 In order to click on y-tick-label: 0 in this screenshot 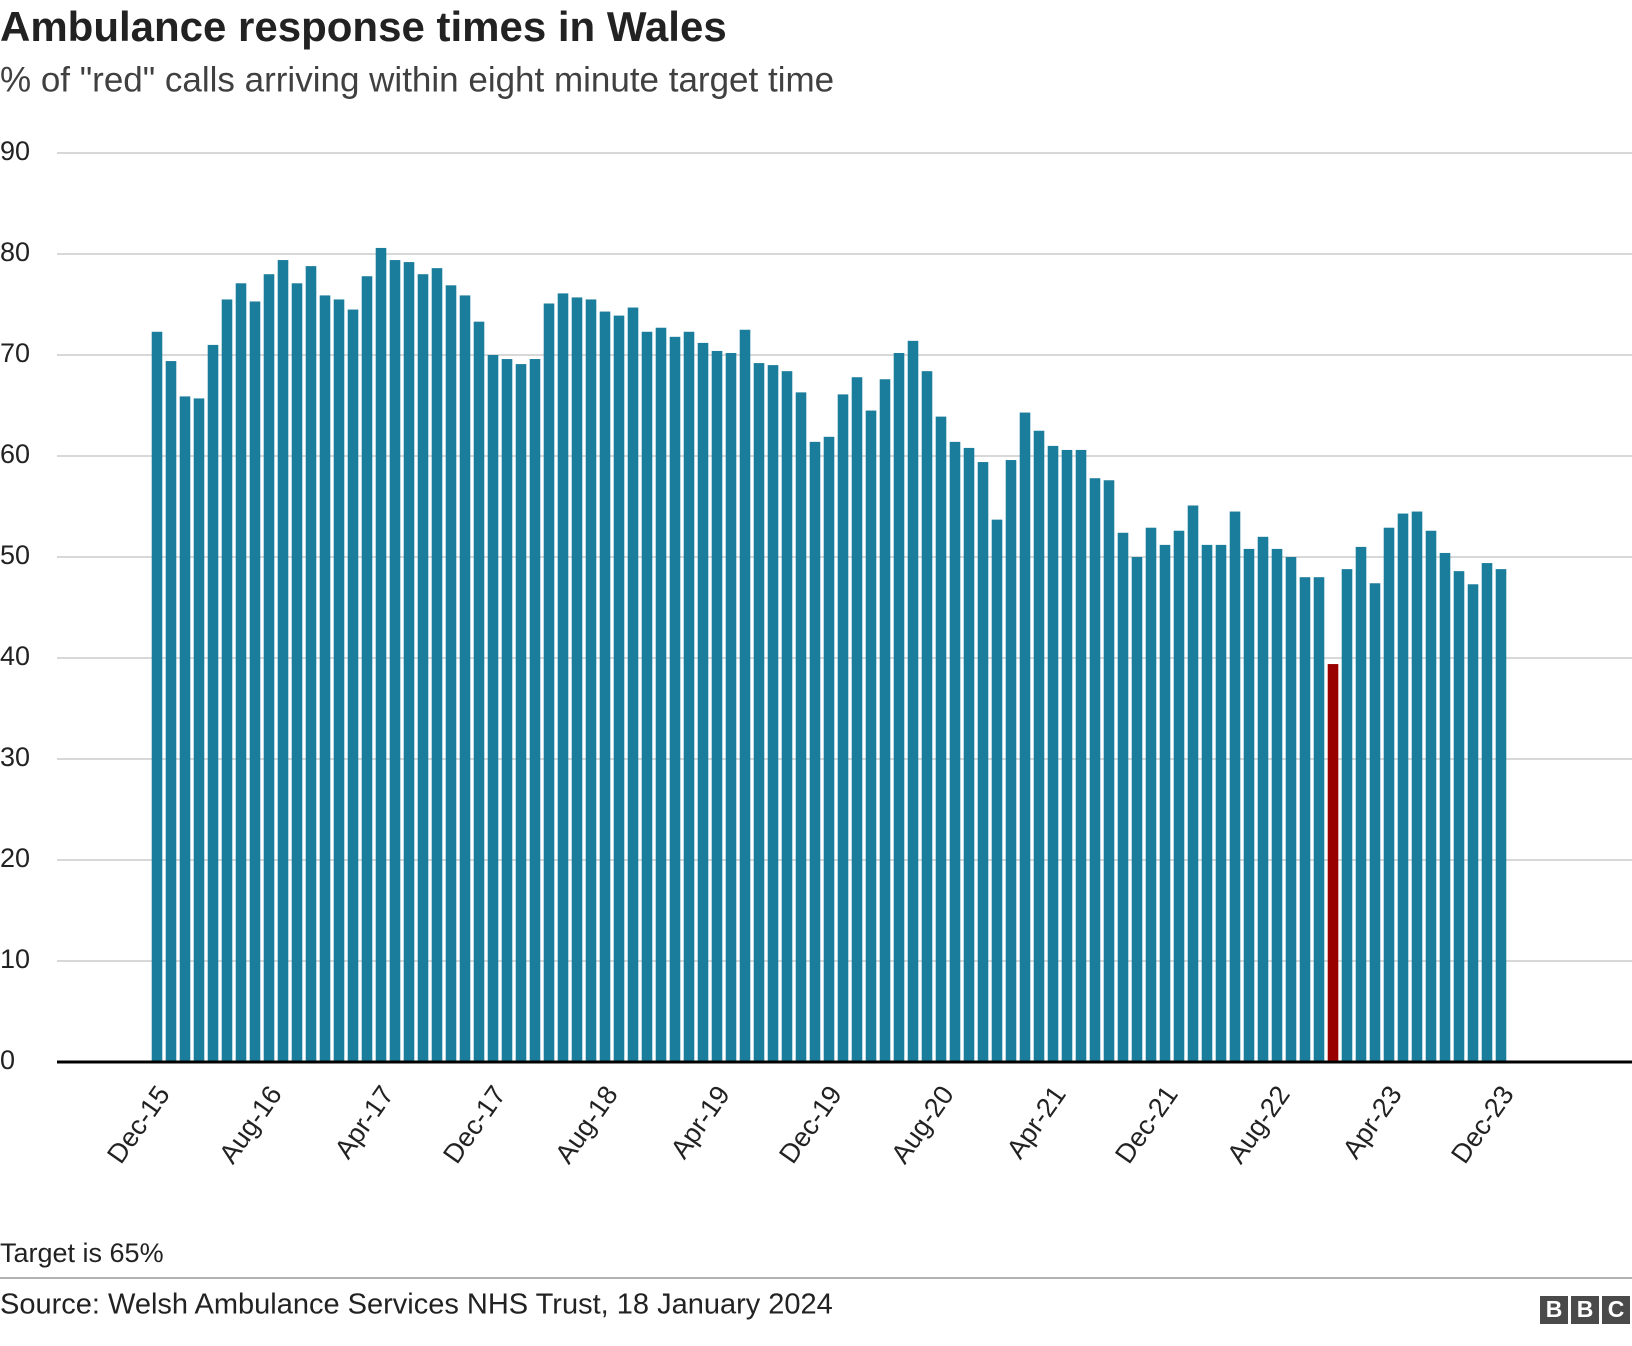, I will do `click(7, 1060)`.